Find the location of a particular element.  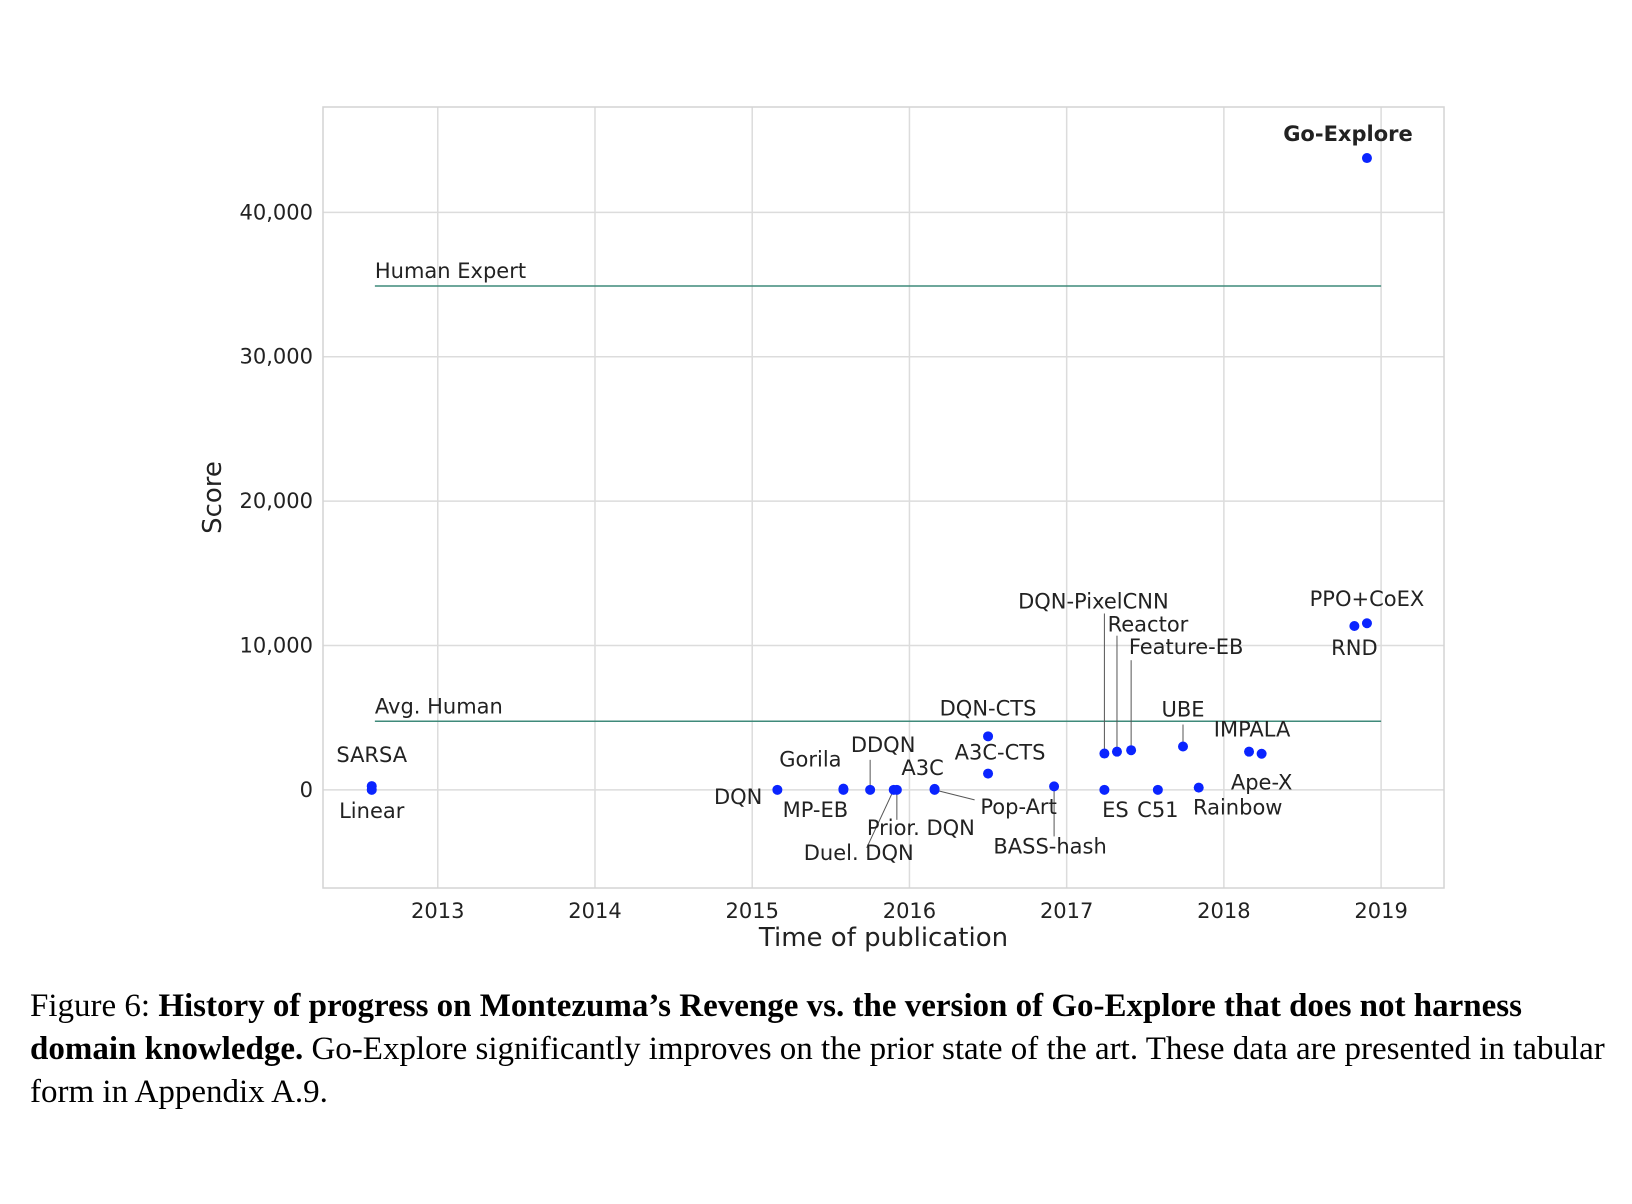

point-bass-hash is located at coordinates (1054, 786).